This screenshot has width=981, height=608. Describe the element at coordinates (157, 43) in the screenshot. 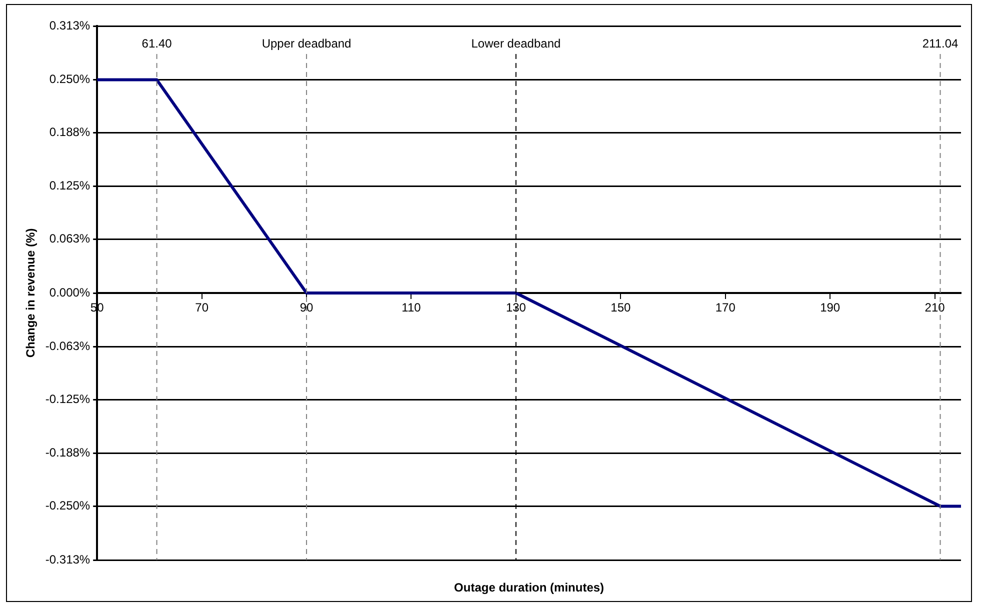

I see `ref-line-label: 61.40` at that location.